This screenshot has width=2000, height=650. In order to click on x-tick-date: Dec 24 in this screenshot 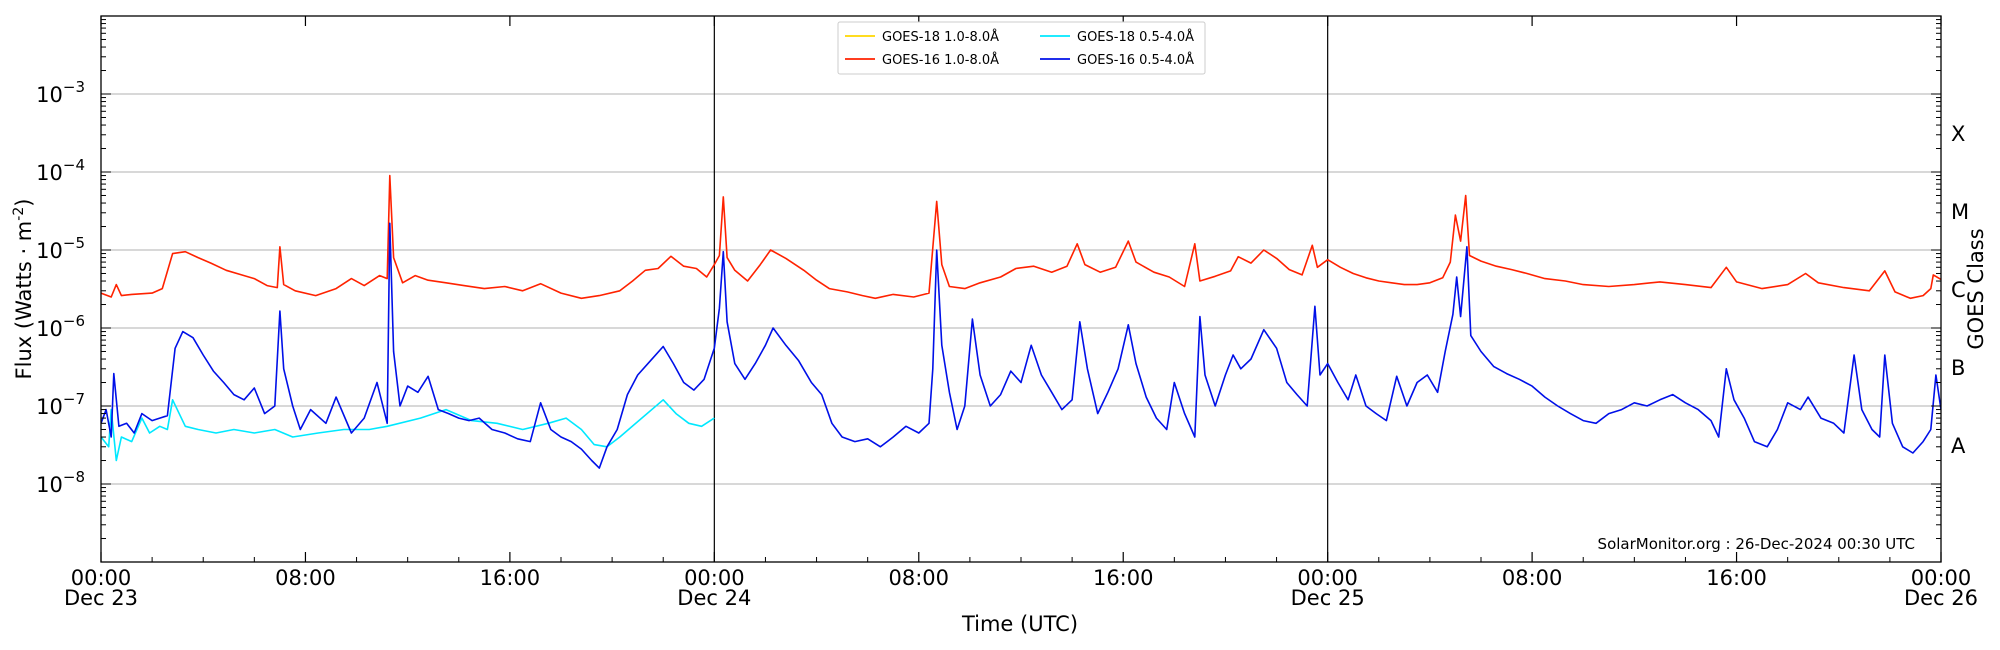, I will do `click(714, 598)`.